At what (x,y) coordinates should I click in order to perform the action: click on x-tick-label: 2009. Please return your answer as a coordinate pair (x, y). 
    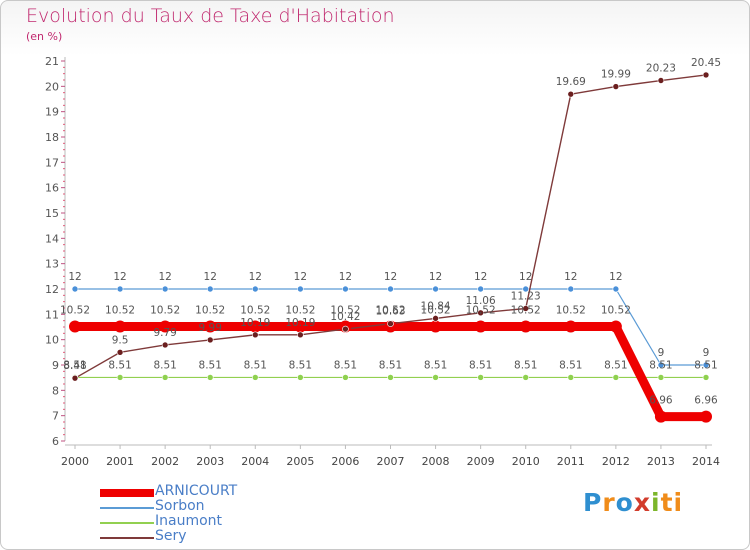
    Looking at the image, I should click on (481, 461).